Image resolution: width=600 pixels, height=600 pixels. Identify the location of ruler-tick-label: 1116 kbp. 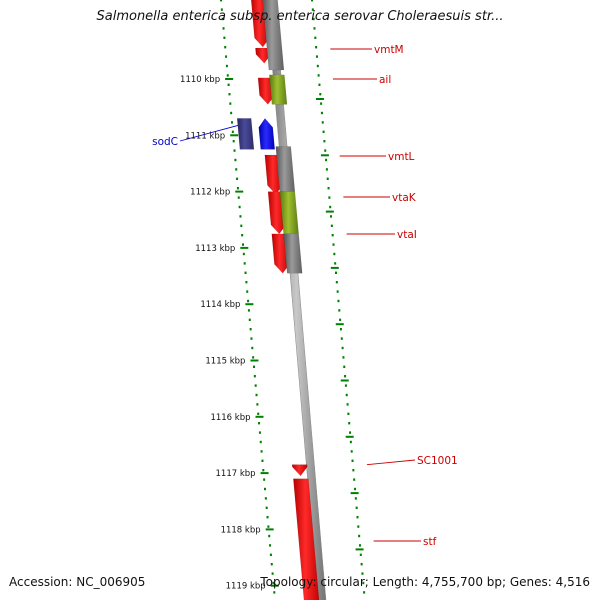
(230, 418).